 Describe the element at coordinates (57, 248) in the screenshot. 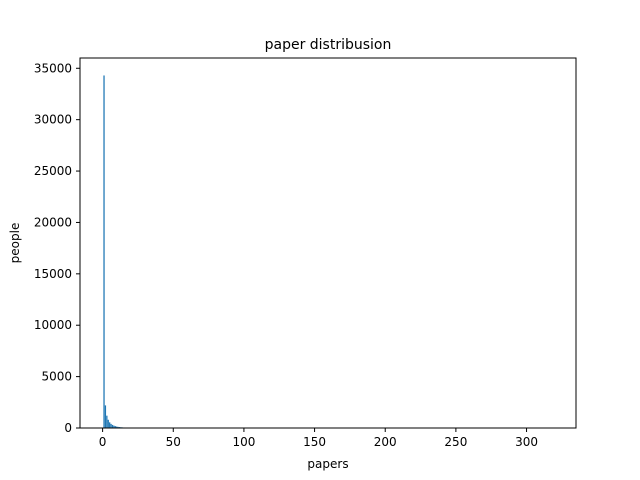

I see `y-ticks-group: 0 5000 10000 15000 20000 25000 30000 35000` at that location.